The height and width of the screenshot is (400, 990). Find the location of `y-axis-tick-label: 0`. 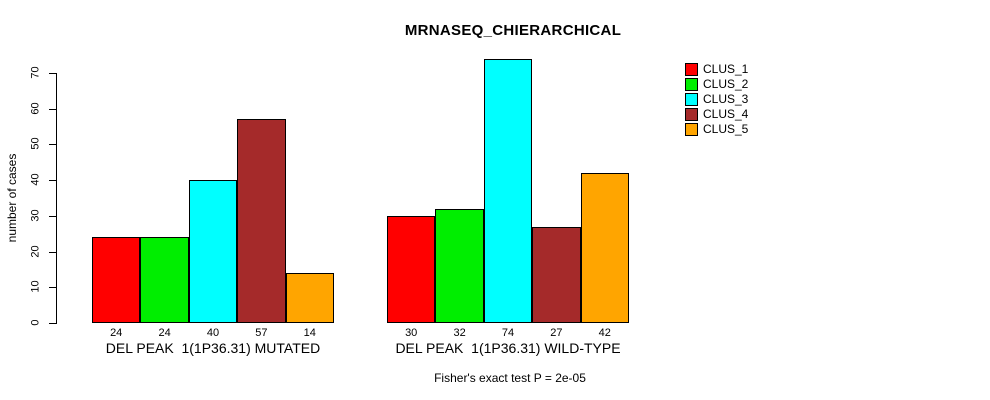

y-axis-tick-label: 0 is located at coordinates (35, 322).